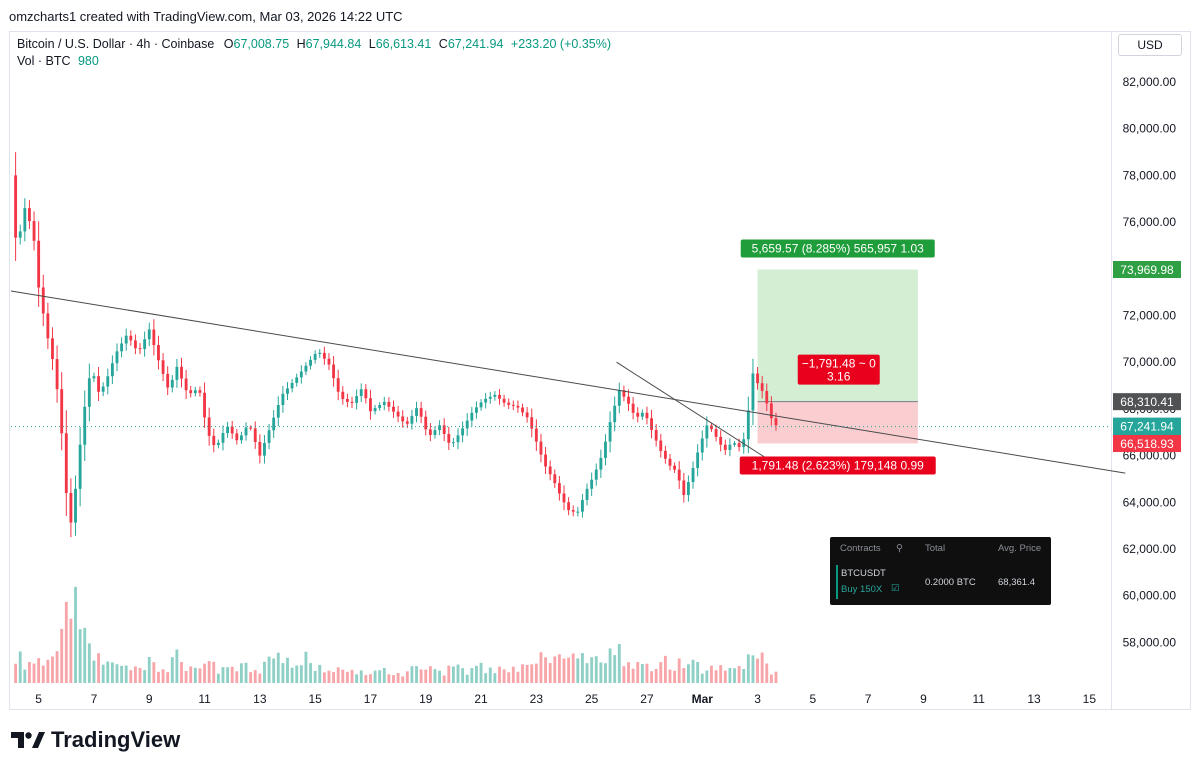  Describe the element at coordinates (592, 699) in the screenshot. I see `x-tick-label: 25` at that location.